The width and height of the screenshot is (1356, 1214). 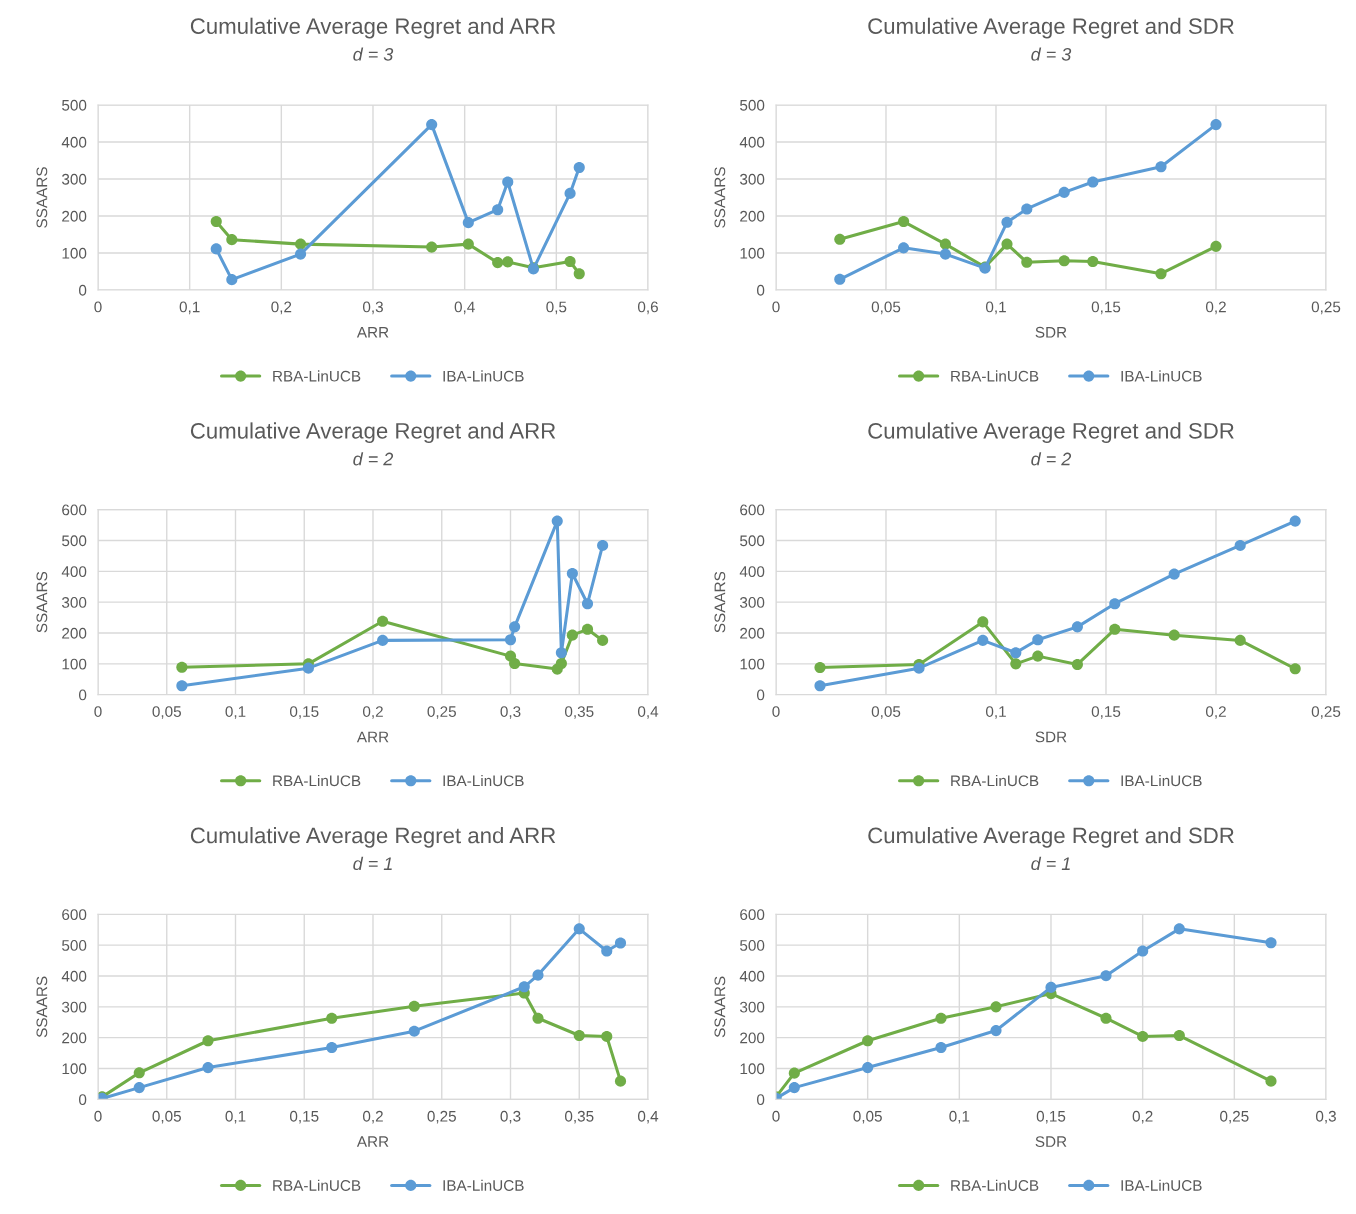 I want to click on x-tick-label: 0,4, so click(x=648, y=1117).